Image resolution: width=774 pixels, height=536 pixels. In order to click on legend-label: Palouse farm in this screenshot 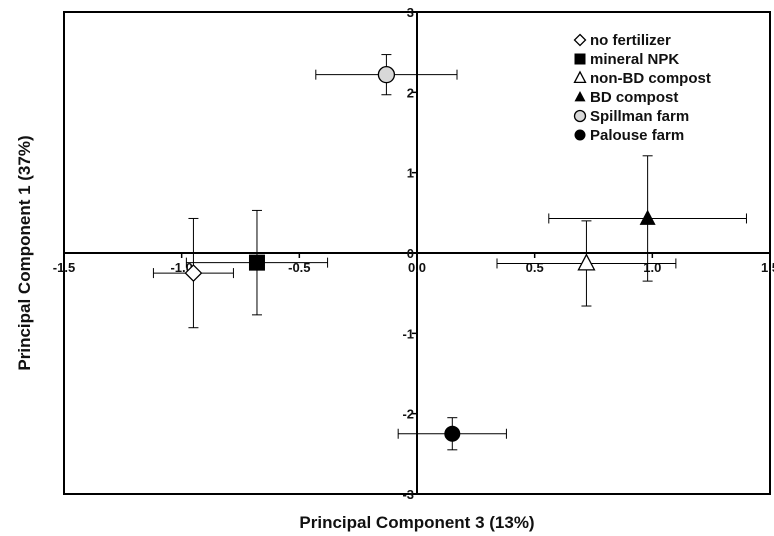, I will do `click(637, 135)`.